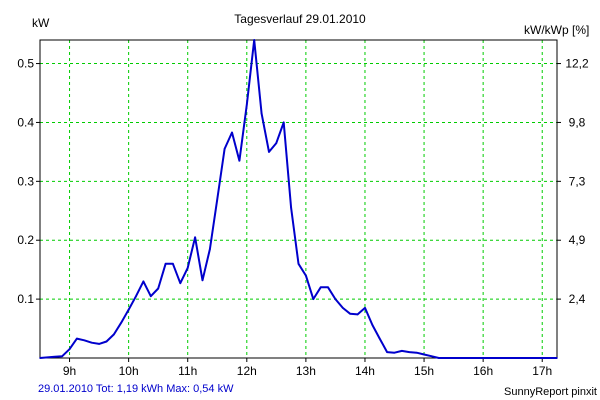 The image size is (600, 400). Describe the element at coordinates (577, 64) in the screenshot. I see `y-right-tick-label: 12,2` at that location.